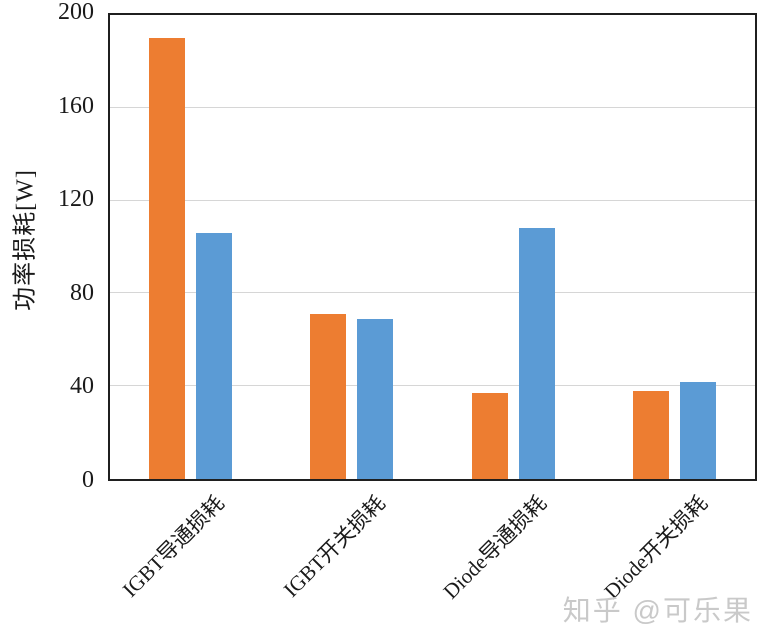 The width and height of the screenshot is (769, 637). What do you see at coordinates (88, 480) in the screenshot?
I see `y-tick-label-0: 0` at bounding box center [88, 480].